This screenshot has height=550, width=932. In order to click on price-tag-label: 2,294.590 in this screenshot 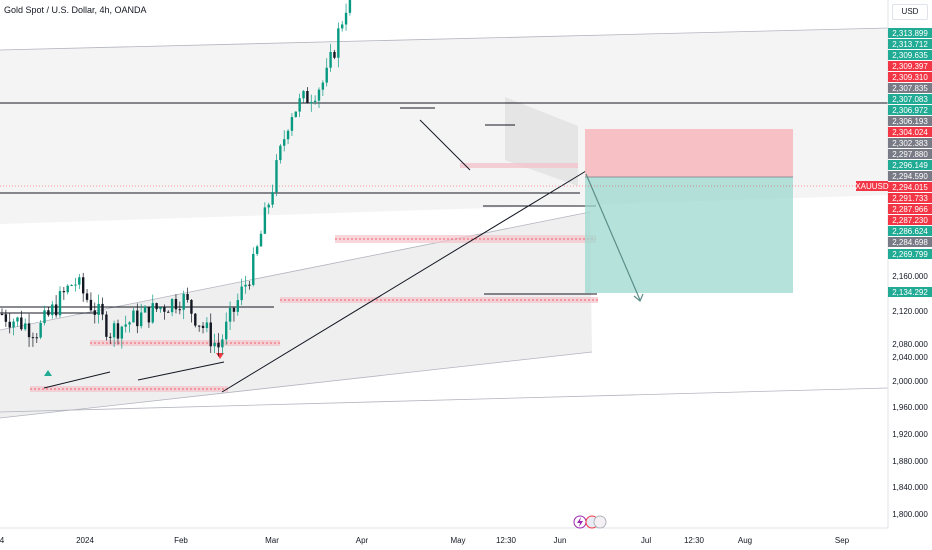, I will do `click(910, 176)`.